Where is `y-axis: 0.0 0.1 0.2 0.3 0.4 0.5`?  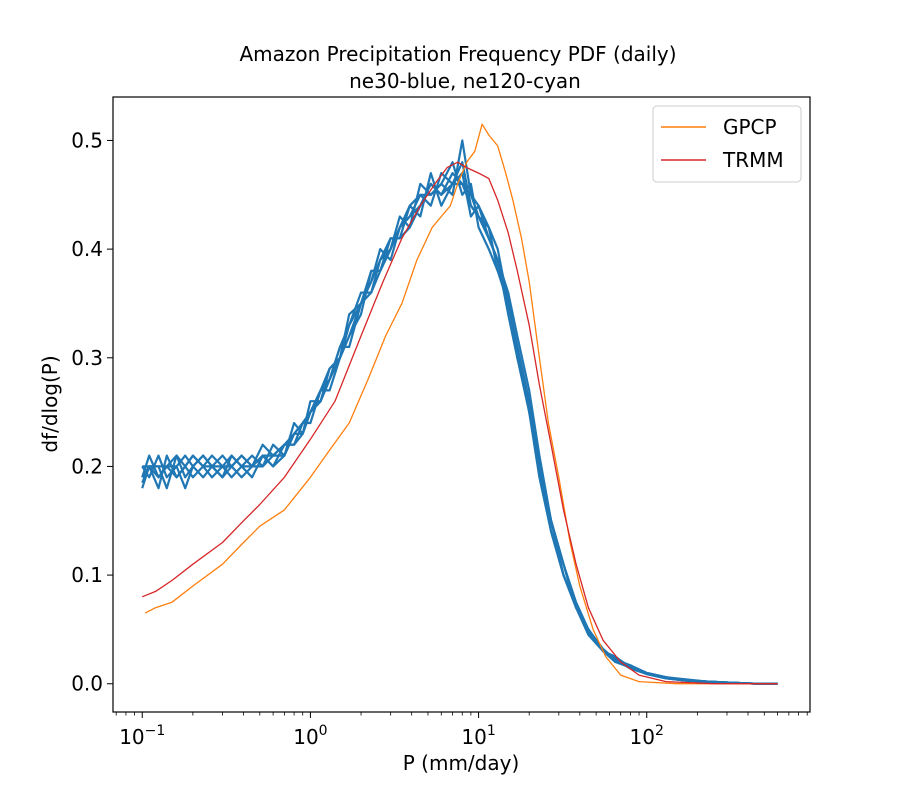
y-axis: 0.0 0.1 0.2 0.3 0.4 0.5 is located at coordinates (92, 412).